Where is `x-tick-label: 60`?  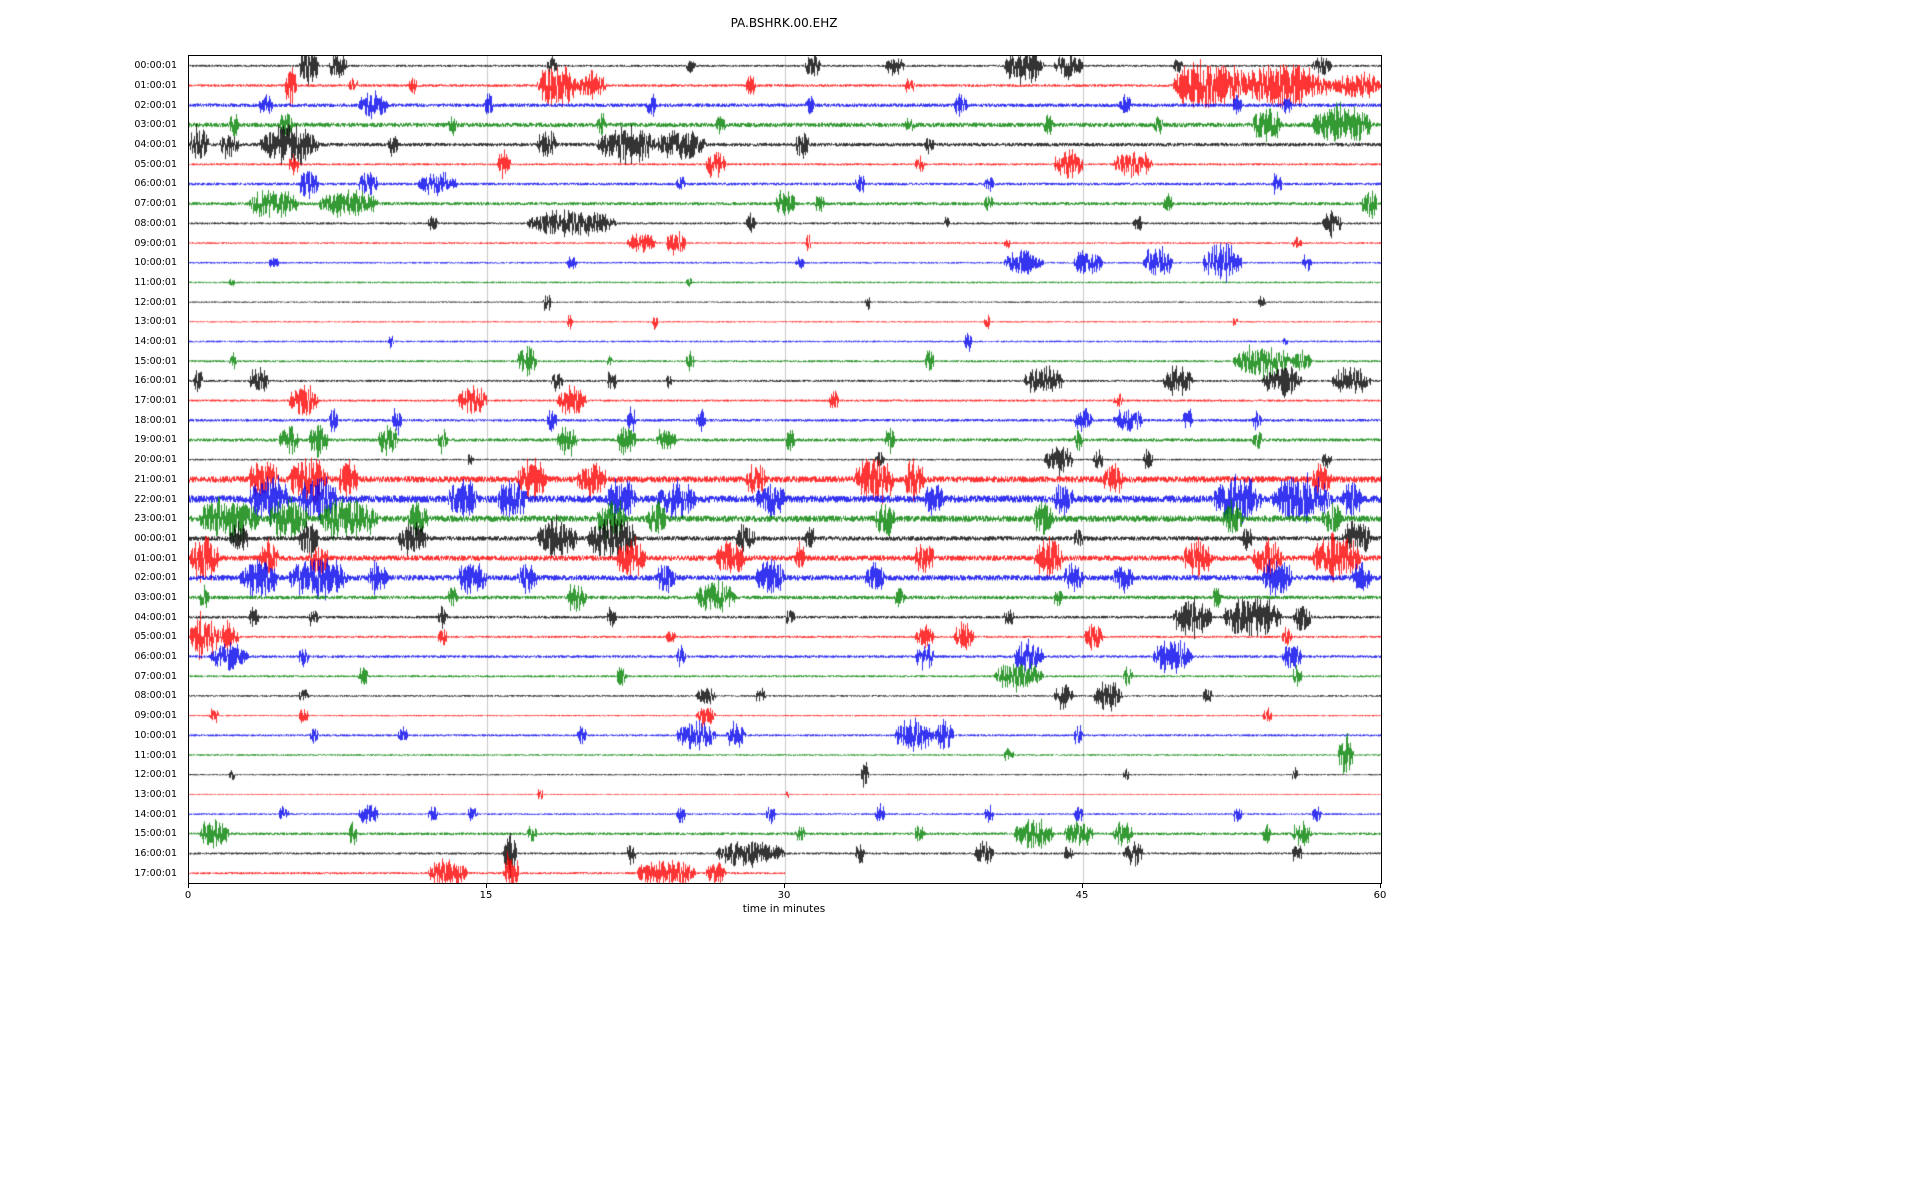 x-tick-label: 60 is located at coordinates (1380, 895).